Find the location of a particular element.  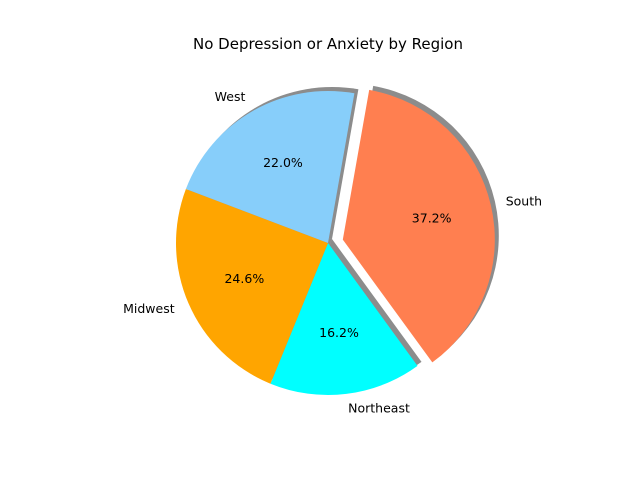

slice-percent-midwest: 24.6% is located at coordinates (244, 278).